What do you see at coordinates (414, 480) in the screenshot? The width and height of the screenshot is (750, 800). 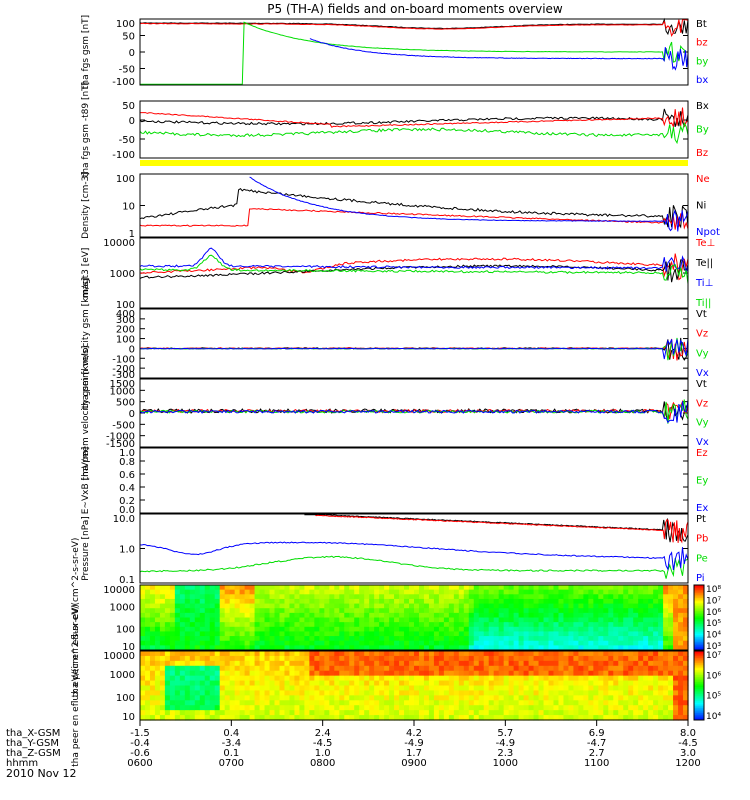 I see `panel-frame` at bounding box center [414, 480].